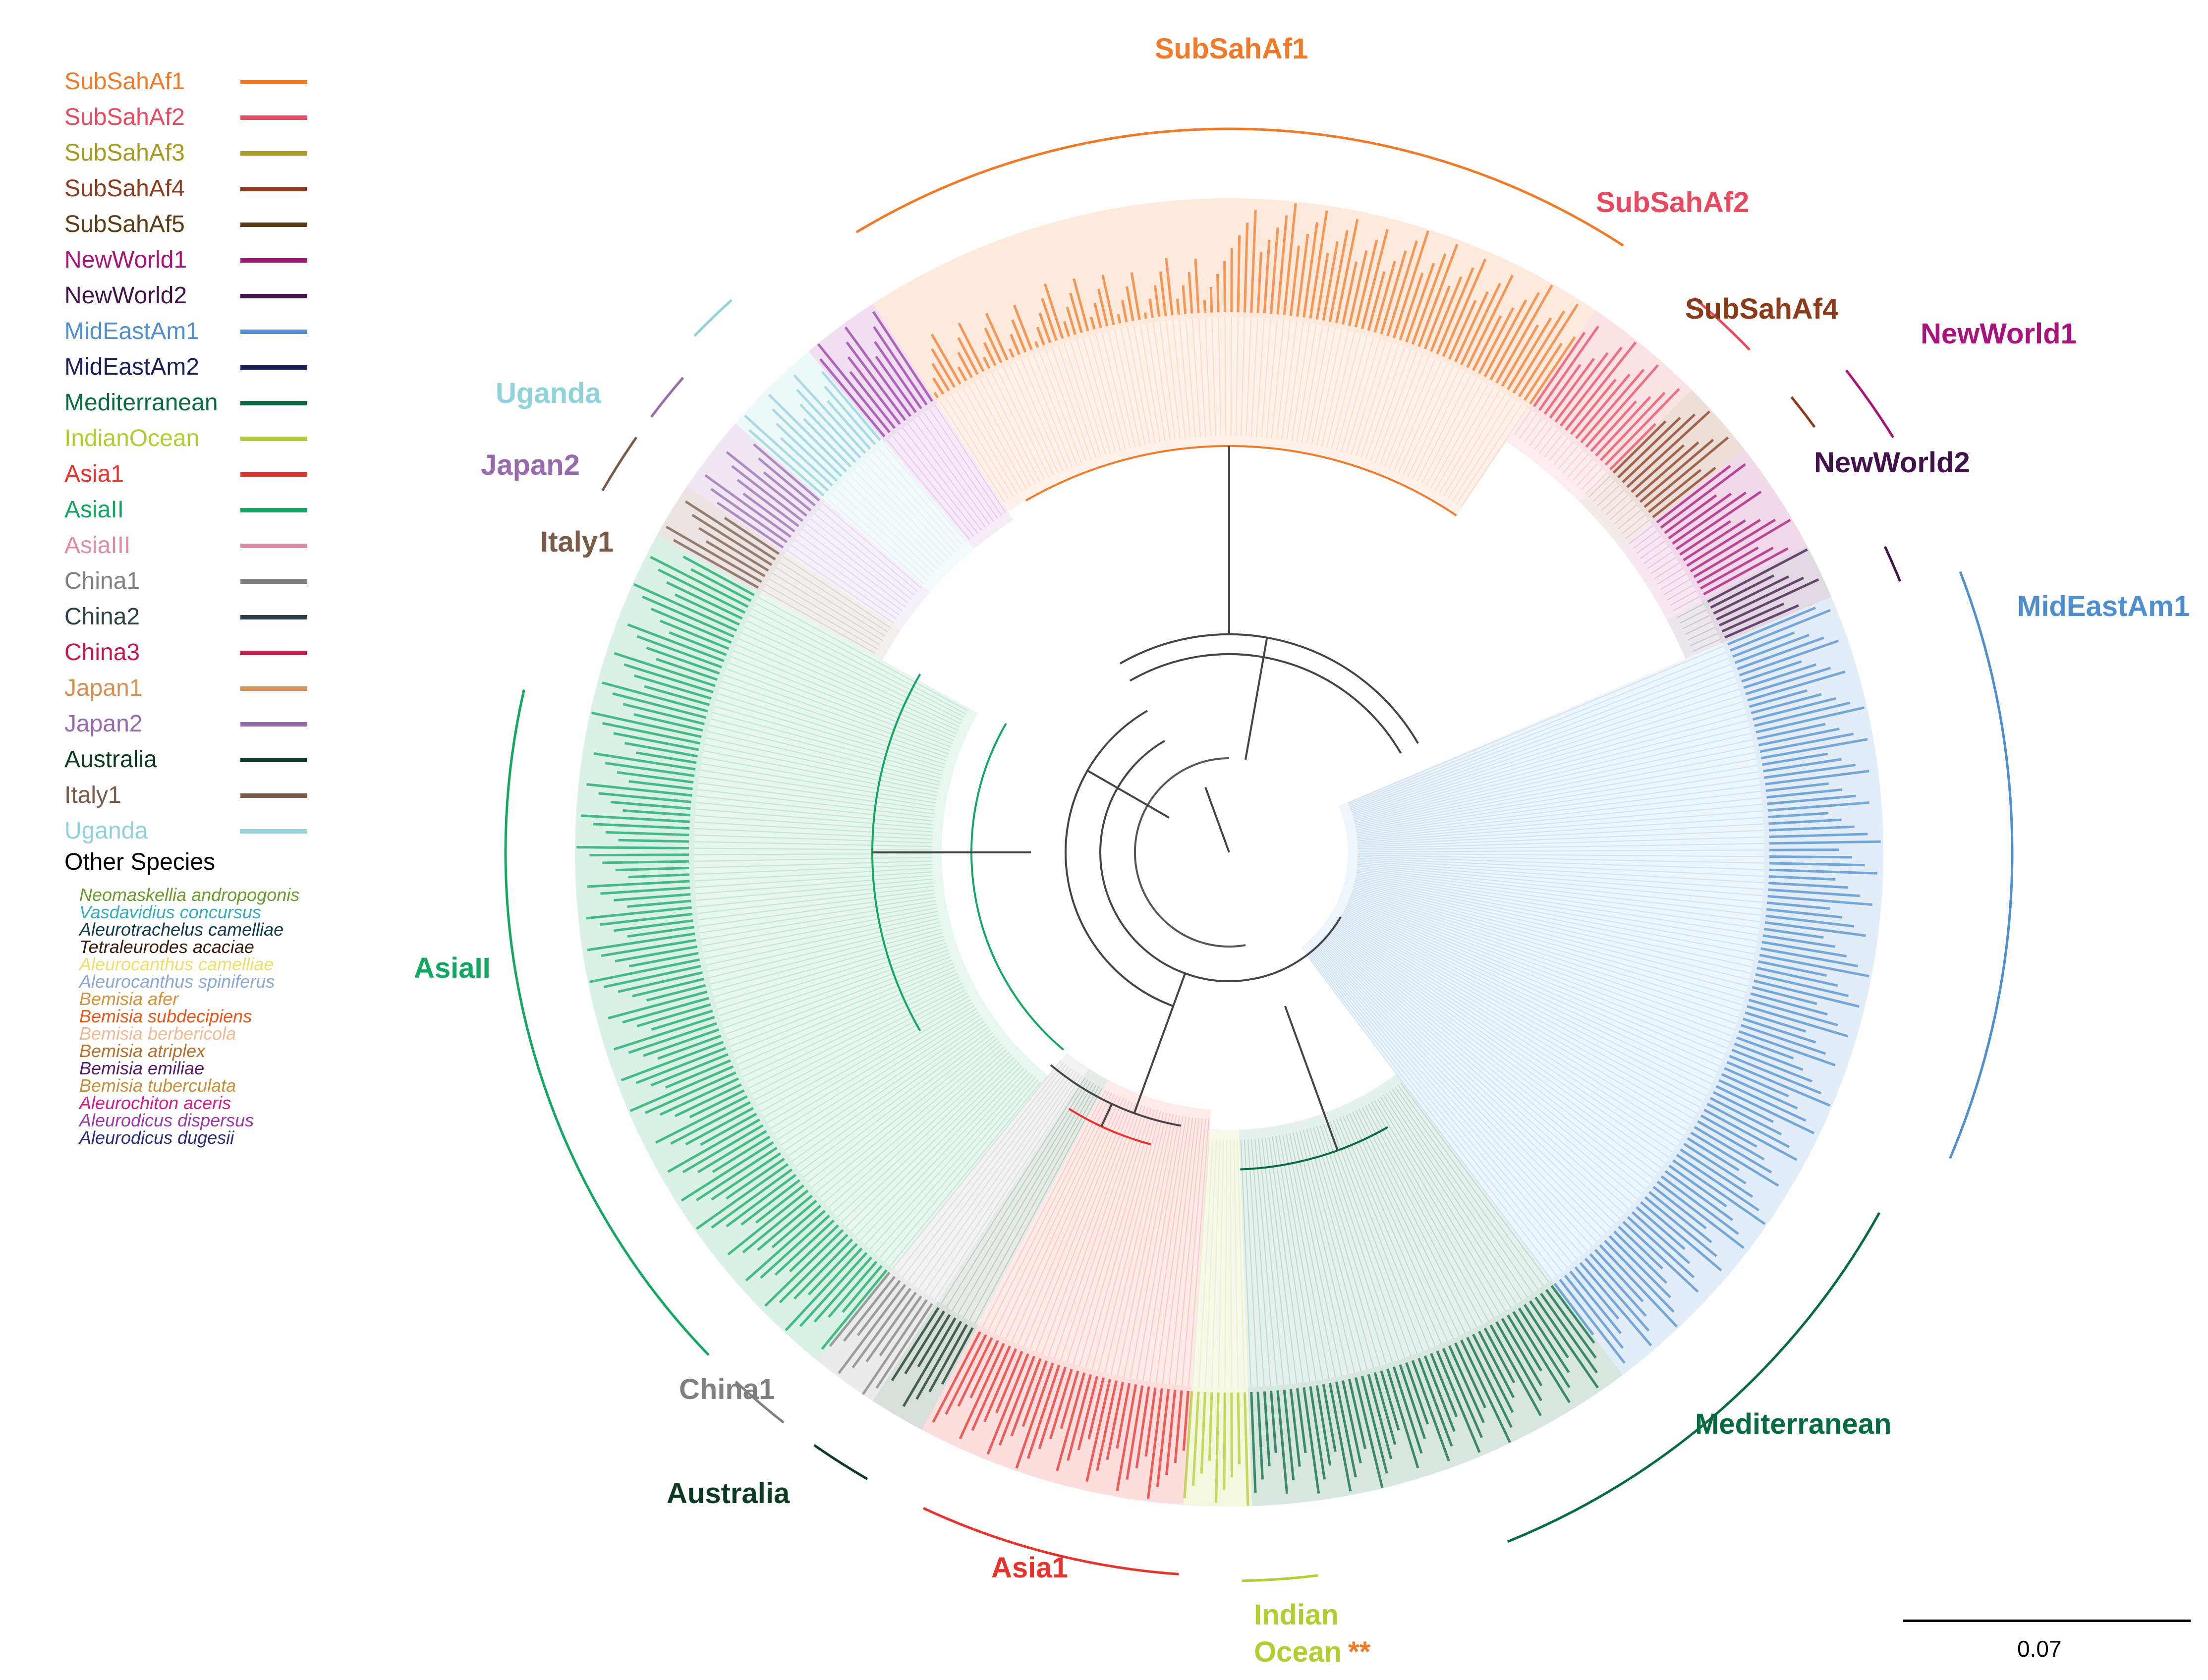 This screenshot has width=2208, height=1680. I want to click on internal-branch, so click(1017, 887).